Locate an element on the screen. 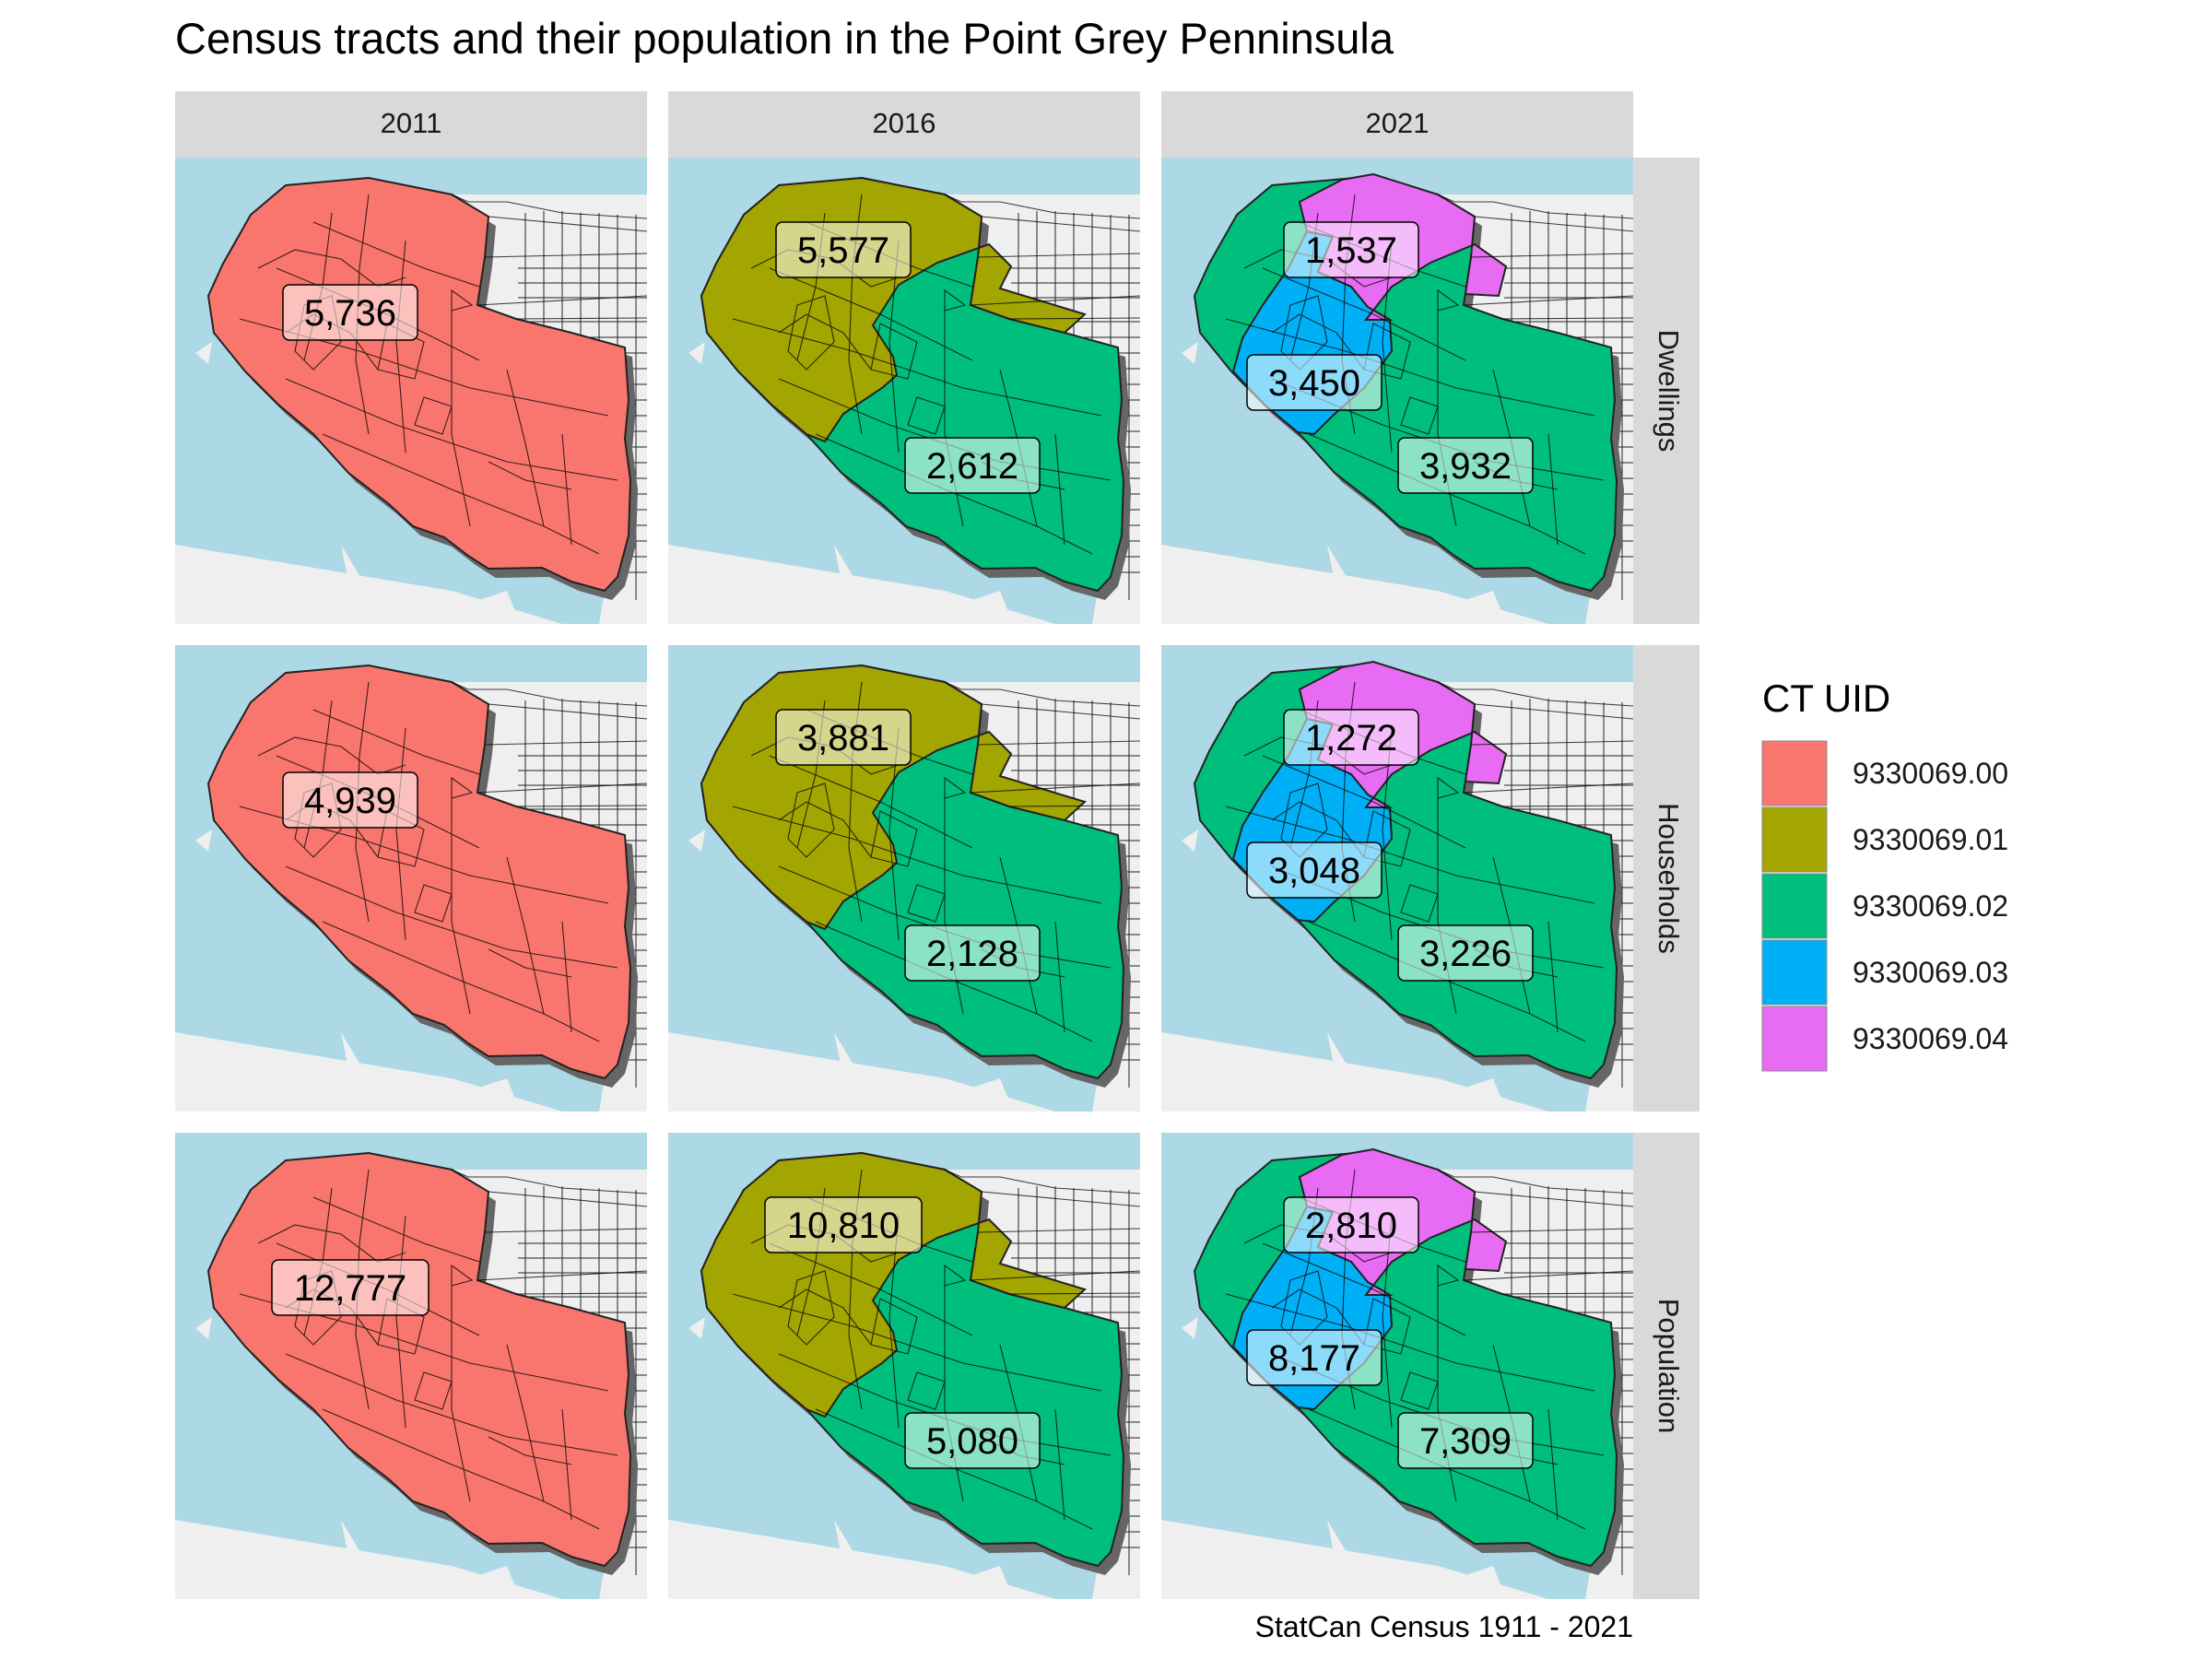 This screenshot has height=1659, width=2212. tract-value-label: 3,932 is located at coordinates (1465, 465).